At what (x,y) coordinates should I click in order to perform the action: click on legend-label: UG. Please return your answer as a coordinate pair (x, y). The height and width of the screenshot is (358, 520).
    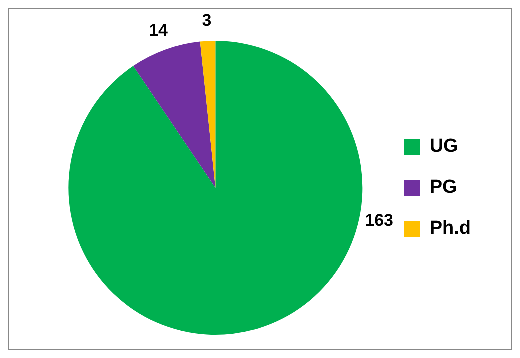
    Looking at the image, I should click on (444, 147).